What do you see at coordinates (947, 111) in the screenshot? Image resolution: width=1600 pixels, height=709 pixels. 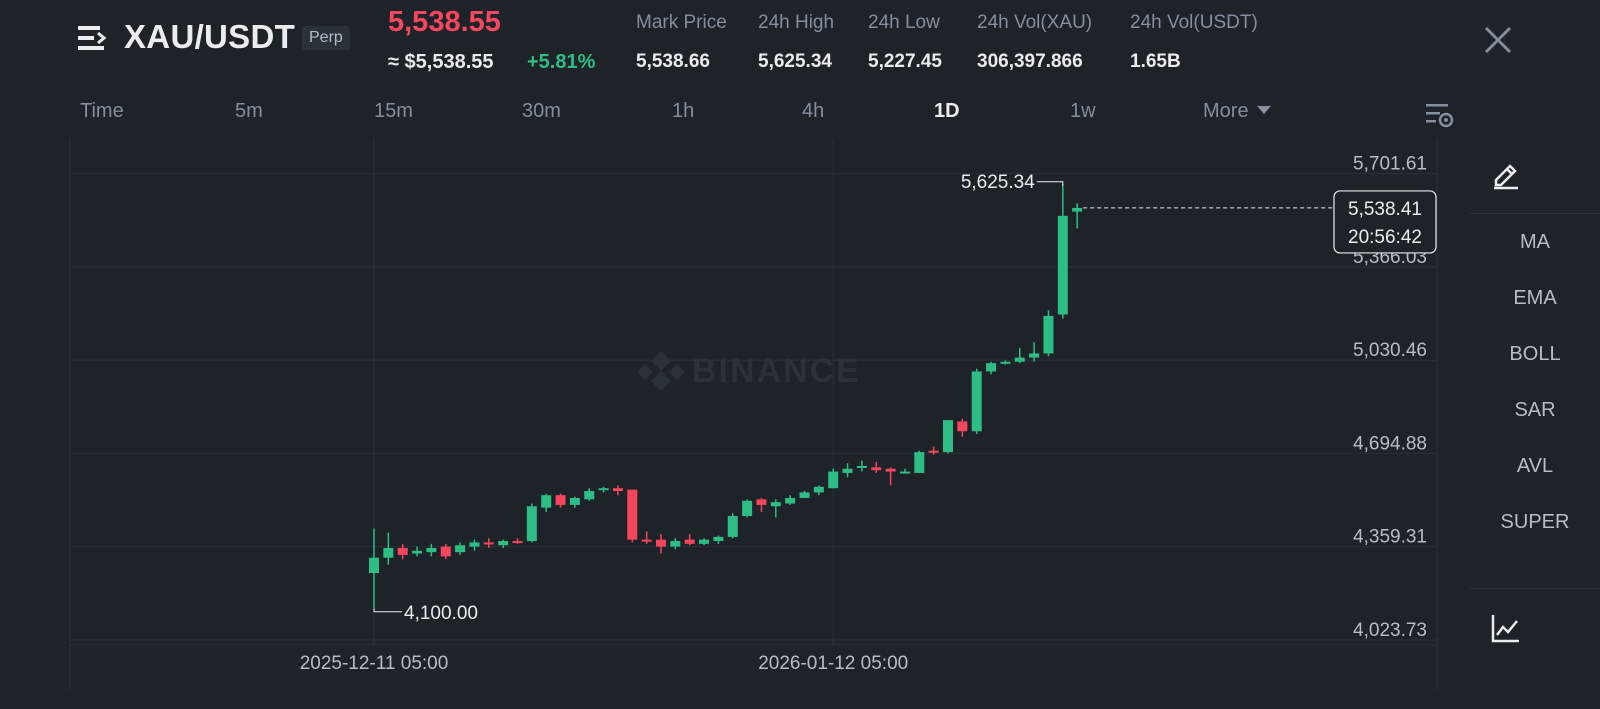 I see `timeframe-1d: 1D` at bounding box center [947, 111].